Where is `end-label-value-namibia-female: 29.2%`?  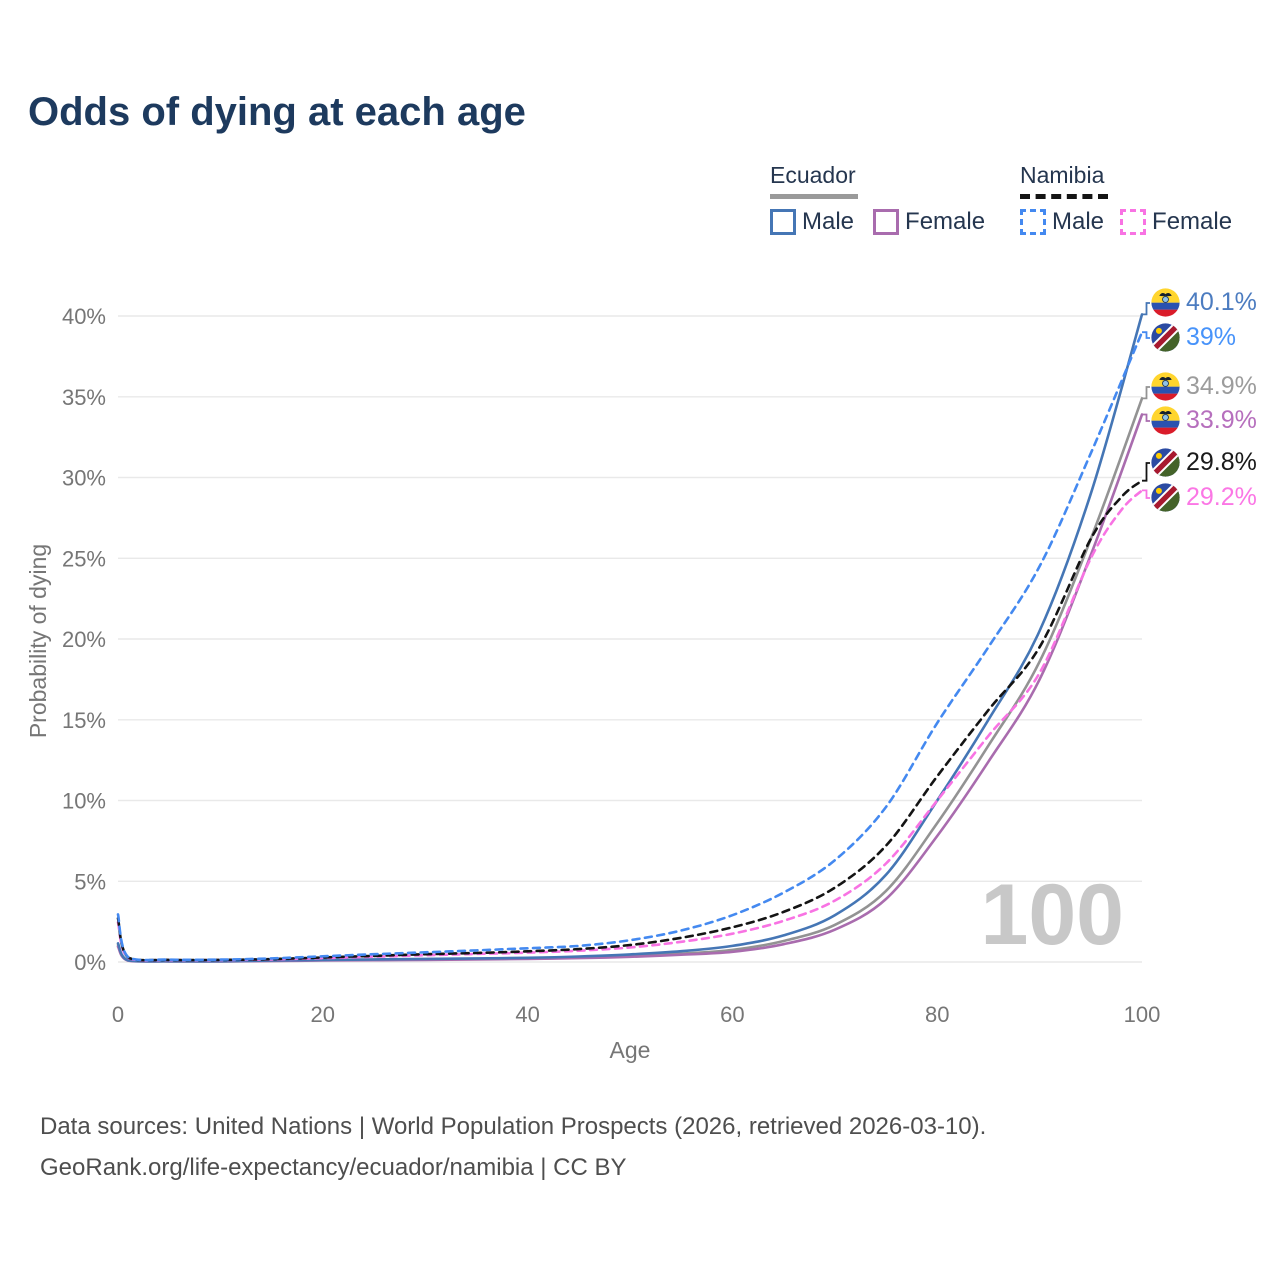
end-label-value-namibia-female: 29.2% is located at coordinates (1221, 497).